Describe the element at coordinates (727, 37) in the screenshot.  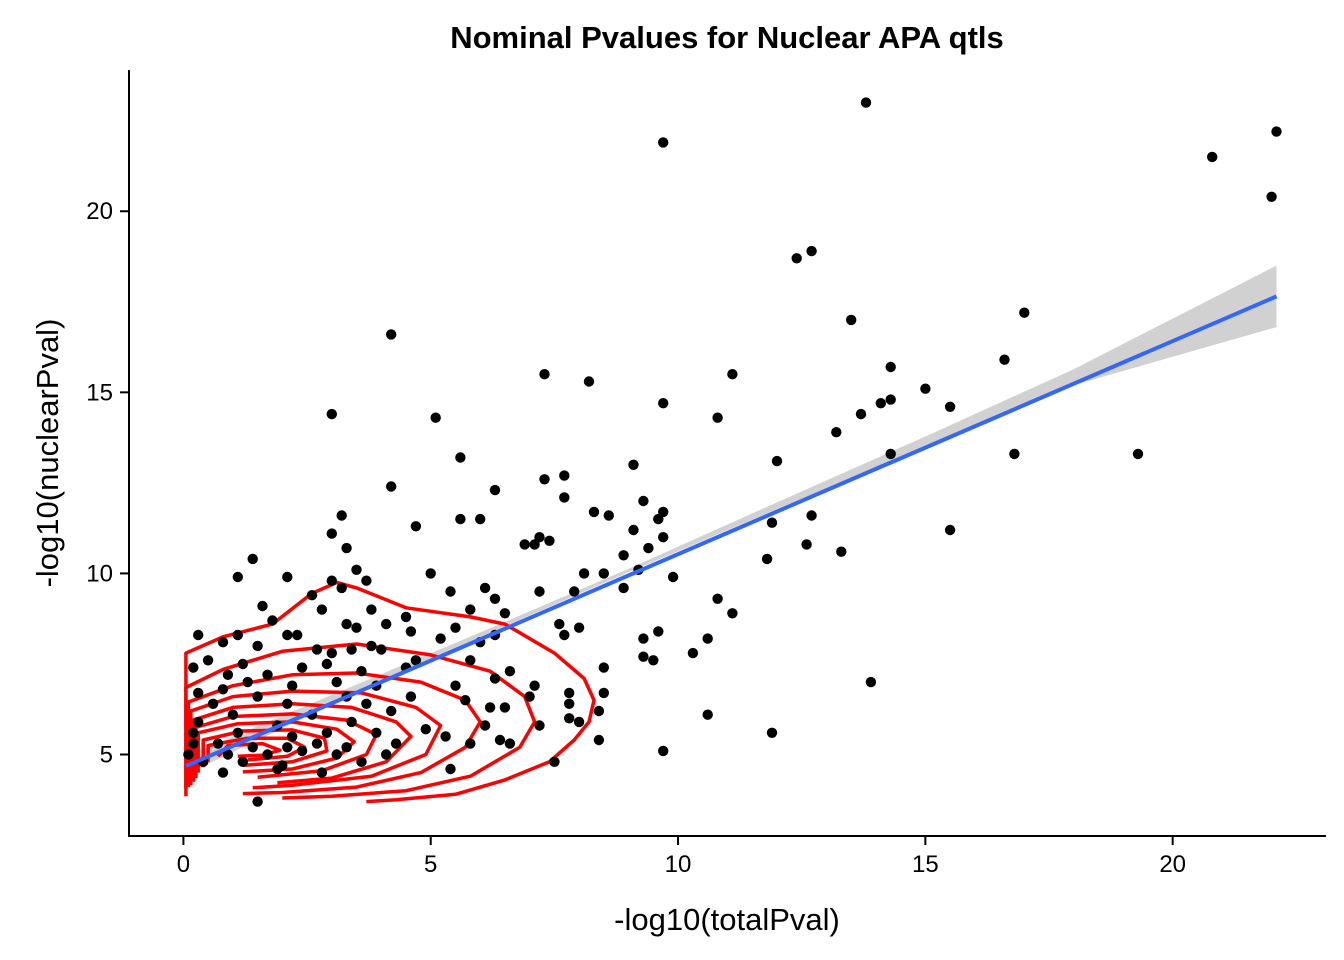
I see `chart-title: Nominal Pvalues for Nuclear APA qtls` at that location.